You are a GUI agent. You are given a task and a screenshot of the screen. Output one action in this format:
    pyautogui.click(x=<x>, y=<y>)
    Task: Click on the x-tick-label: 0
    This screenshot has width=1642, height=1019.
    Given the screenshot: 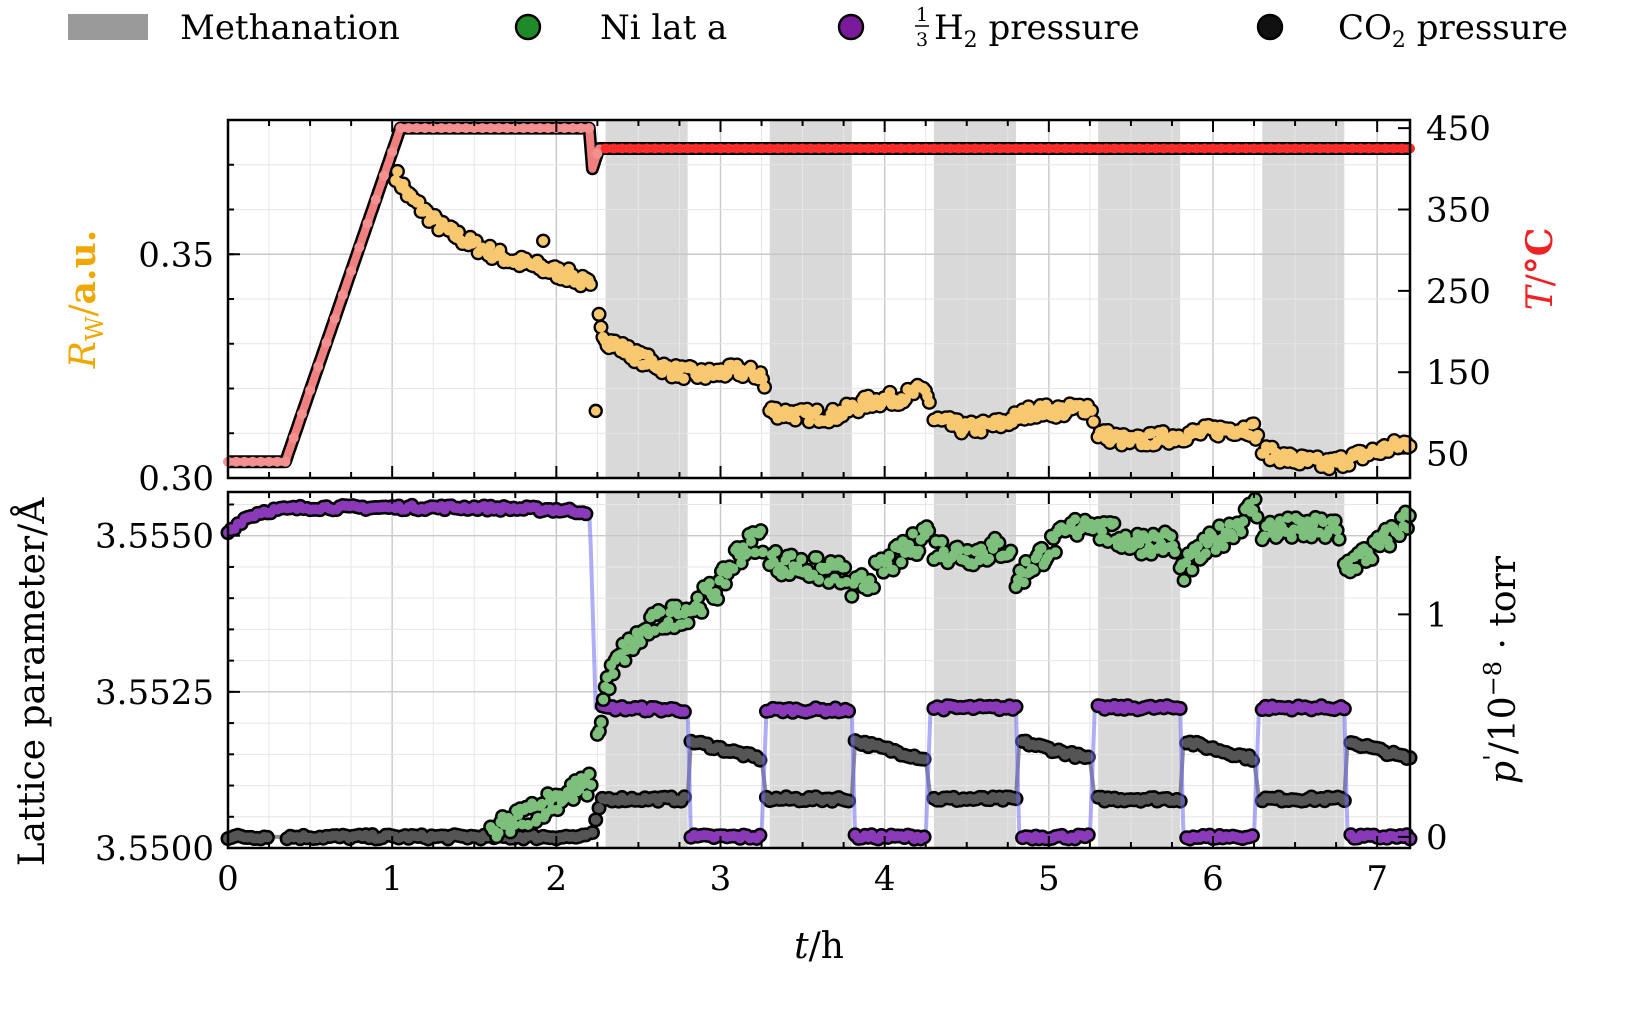 What is the action you would take?
    pyautogui.click(x=228, y=879)
    